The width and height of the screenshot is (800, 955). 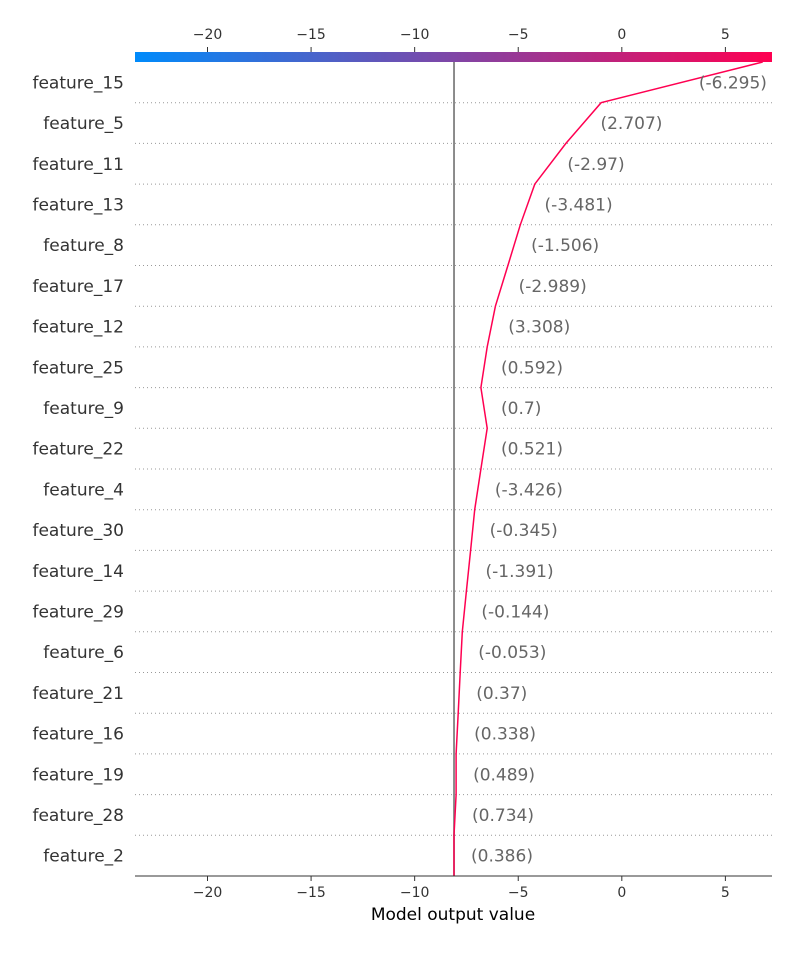 I want to click on value-label: (0.521), so click(x=532, y=450).